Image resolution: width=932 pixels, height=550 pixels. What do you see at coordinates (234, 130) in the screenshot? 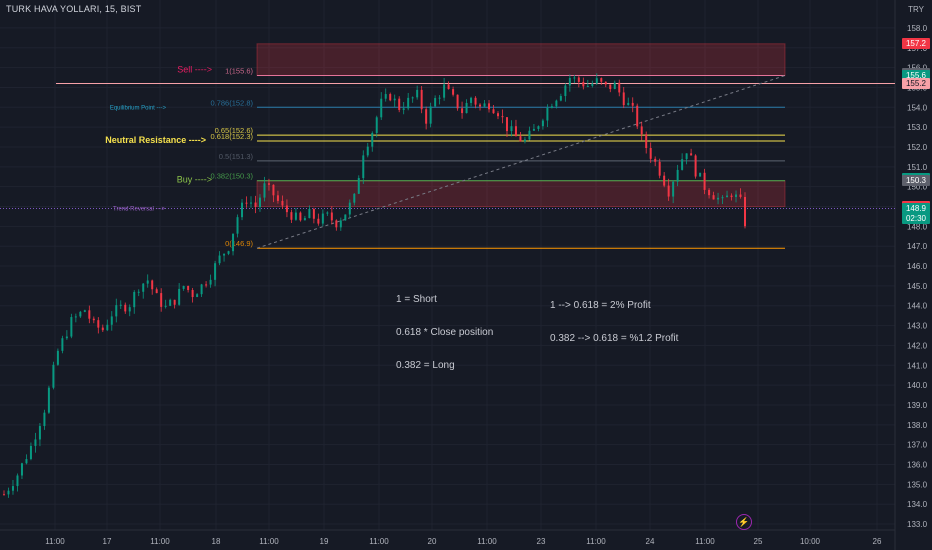
I see `fib-level-label: 0.65(152.6)` at bounding box center [234, 130].